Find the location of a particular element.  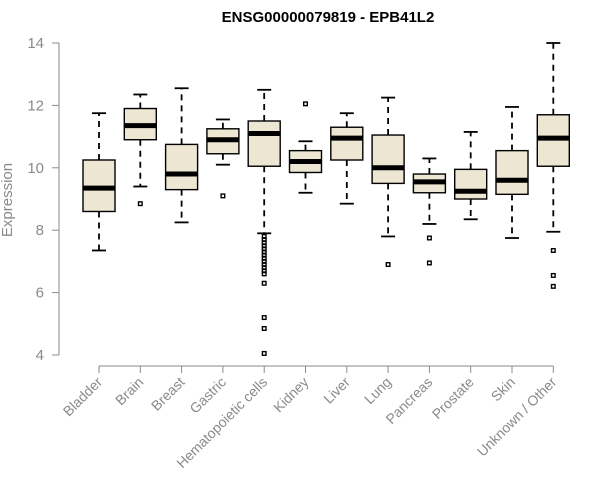

y-tick-label: 10 is located at coordinates (35, 168).